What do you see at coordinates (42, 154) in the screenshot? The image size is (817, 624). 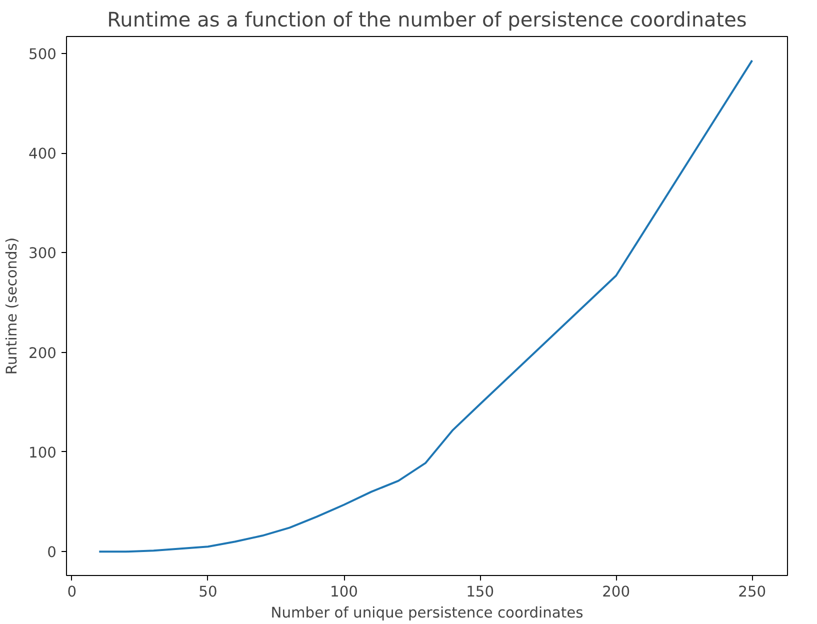 I see `y-tick-label: 400` at bounding box center [42, 154].